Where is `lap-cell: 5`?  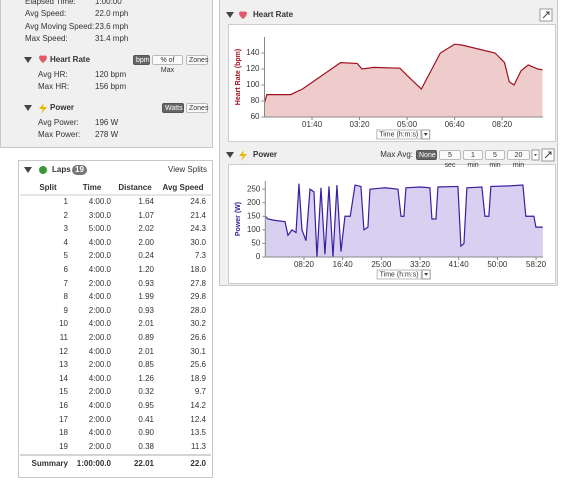
lap-cell: 5 is located at coordinates (65, 256).